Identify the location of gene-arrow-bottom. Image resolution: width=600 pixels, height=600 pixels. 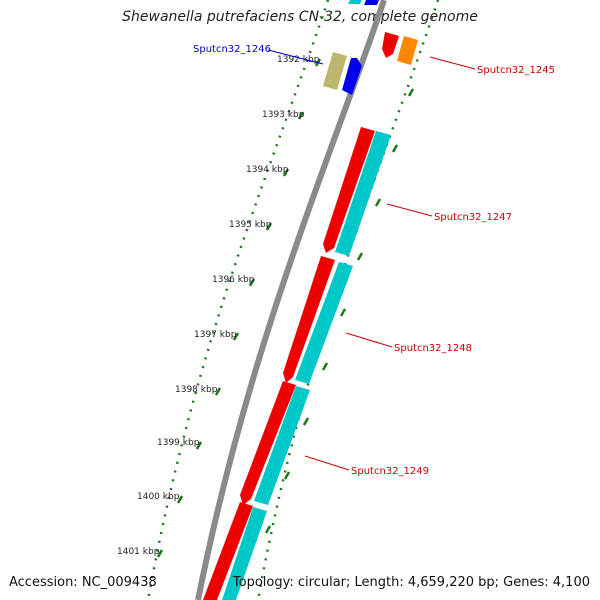
(228, 551).